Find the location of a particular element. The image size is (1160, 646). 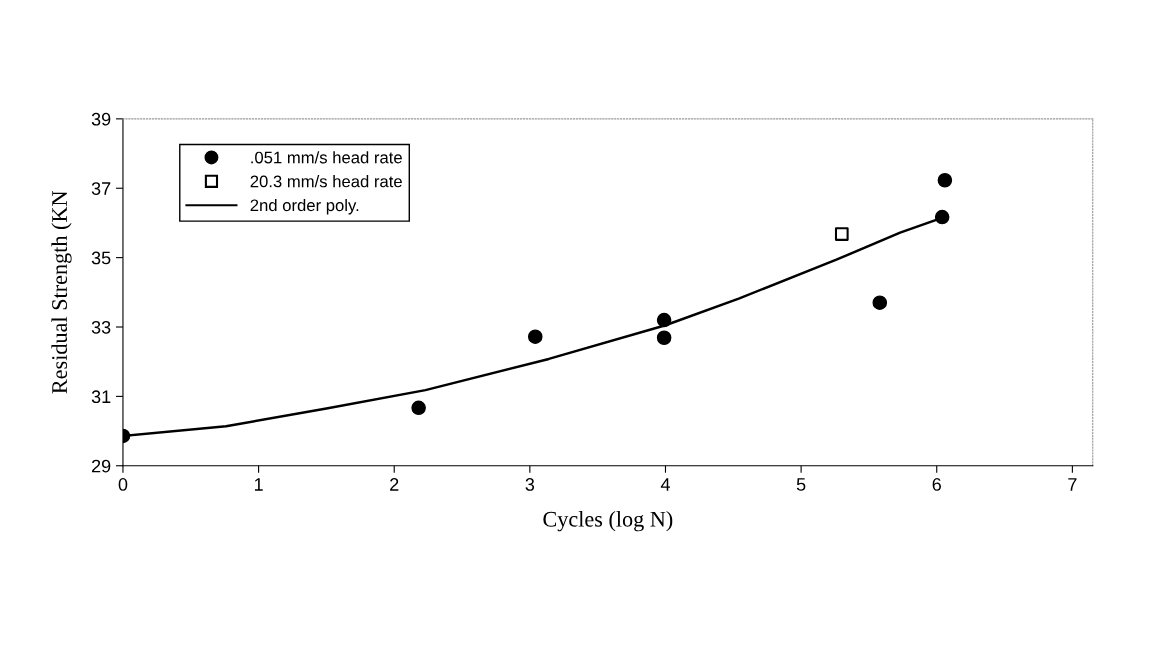

x-tick-label: 1 is located at coordinates (258, 484).